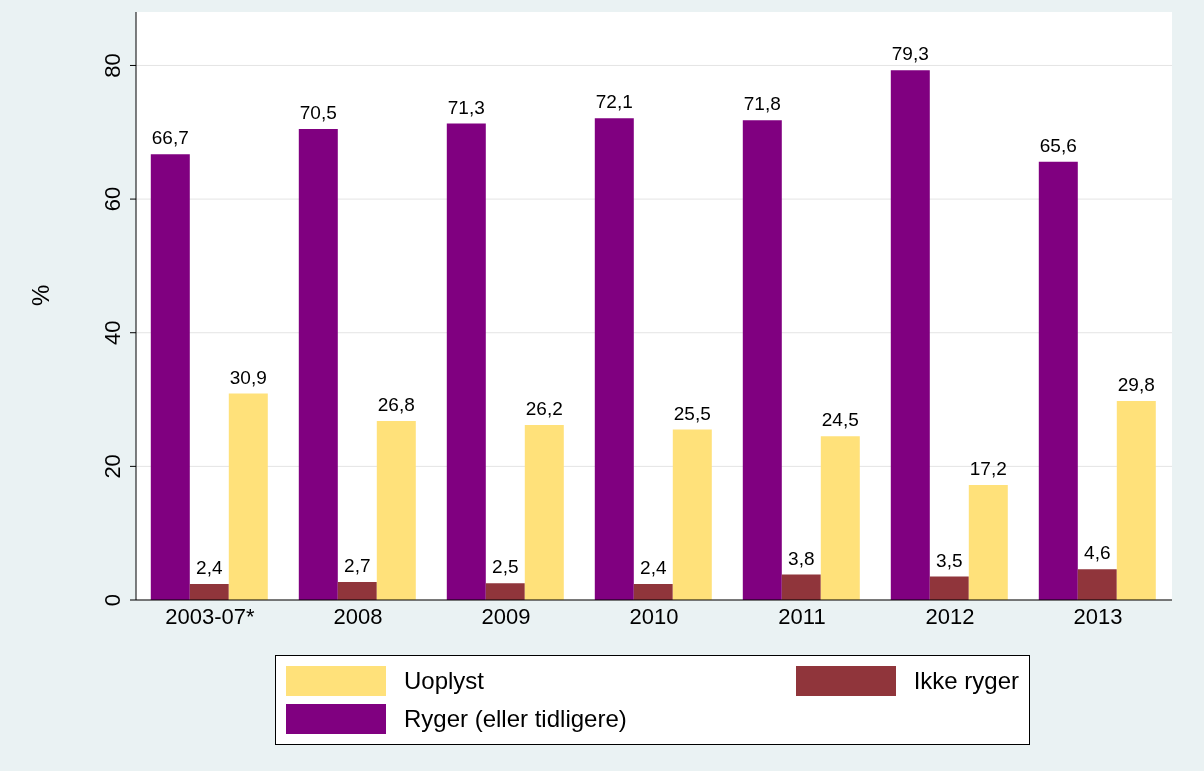  What do you see at coordinates (1097, 553) in the screenshot?
I see `data-label: 4,6` at bounding box center [1097, 553].